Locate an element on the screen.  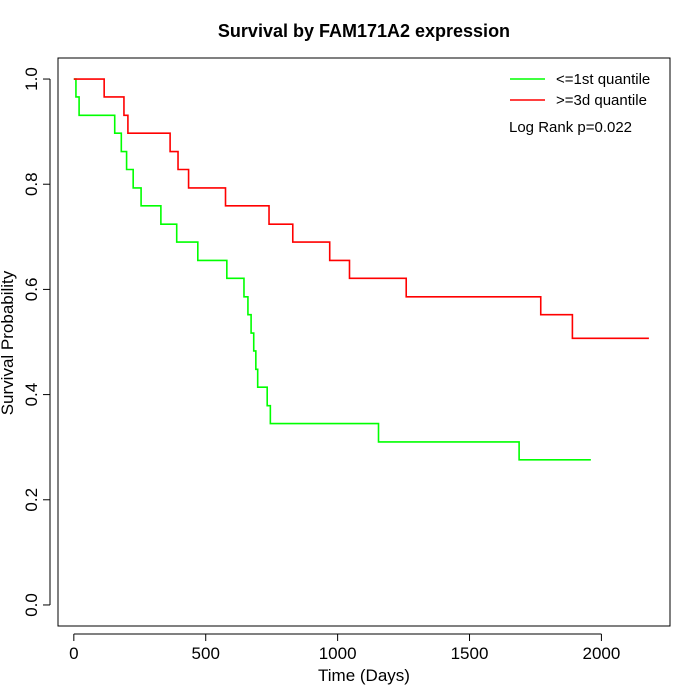
y-tick-label: 0.6 is located at coordinates (31, 290).